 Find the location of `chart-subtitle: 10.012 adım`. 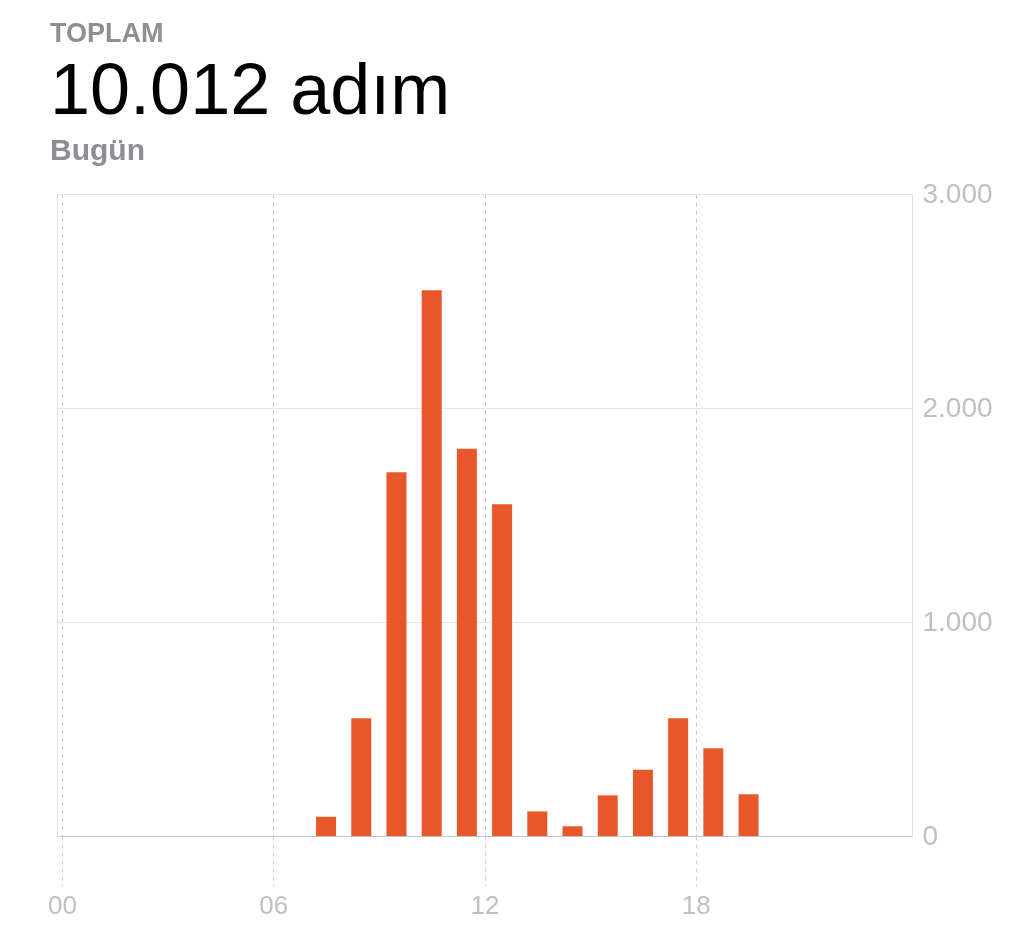

chart-subtitle: 10.012 adım is located at coordinates (251, 89).